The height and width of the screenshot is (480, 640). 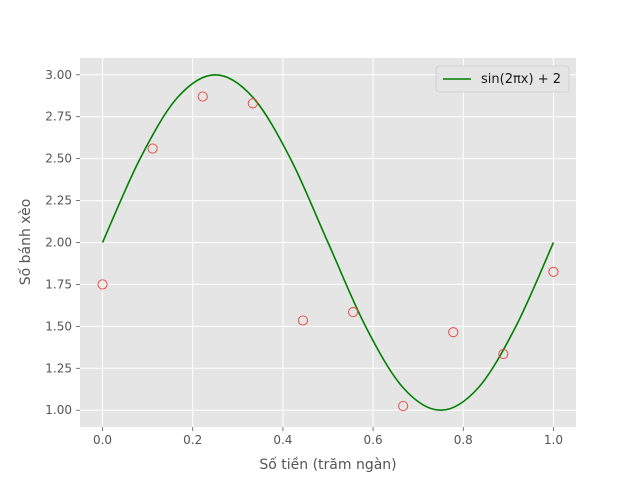 What do you see at coordinates (327, 464) in the screenshot?
I see `x-axis-label: Số tiền (trăm ngàn)` at bounding box center [327, 464].